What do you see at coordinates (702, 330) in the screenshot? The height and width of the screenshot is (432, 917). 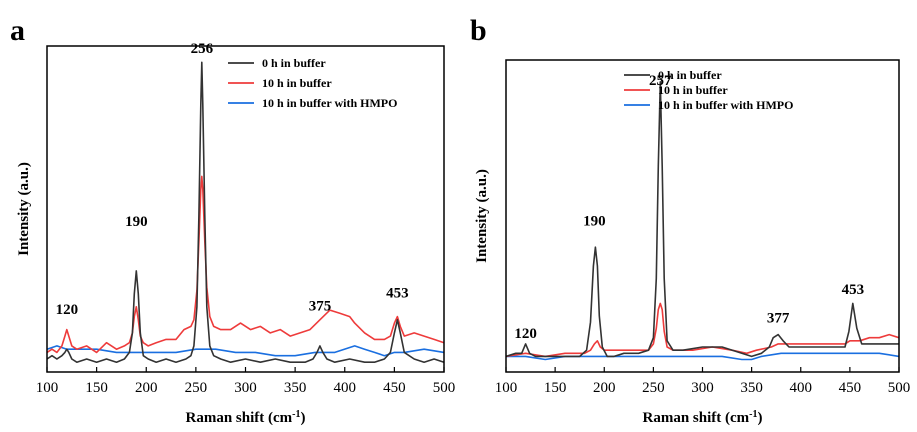 I see `series-line-2-b` at bounding box center [702, 330].